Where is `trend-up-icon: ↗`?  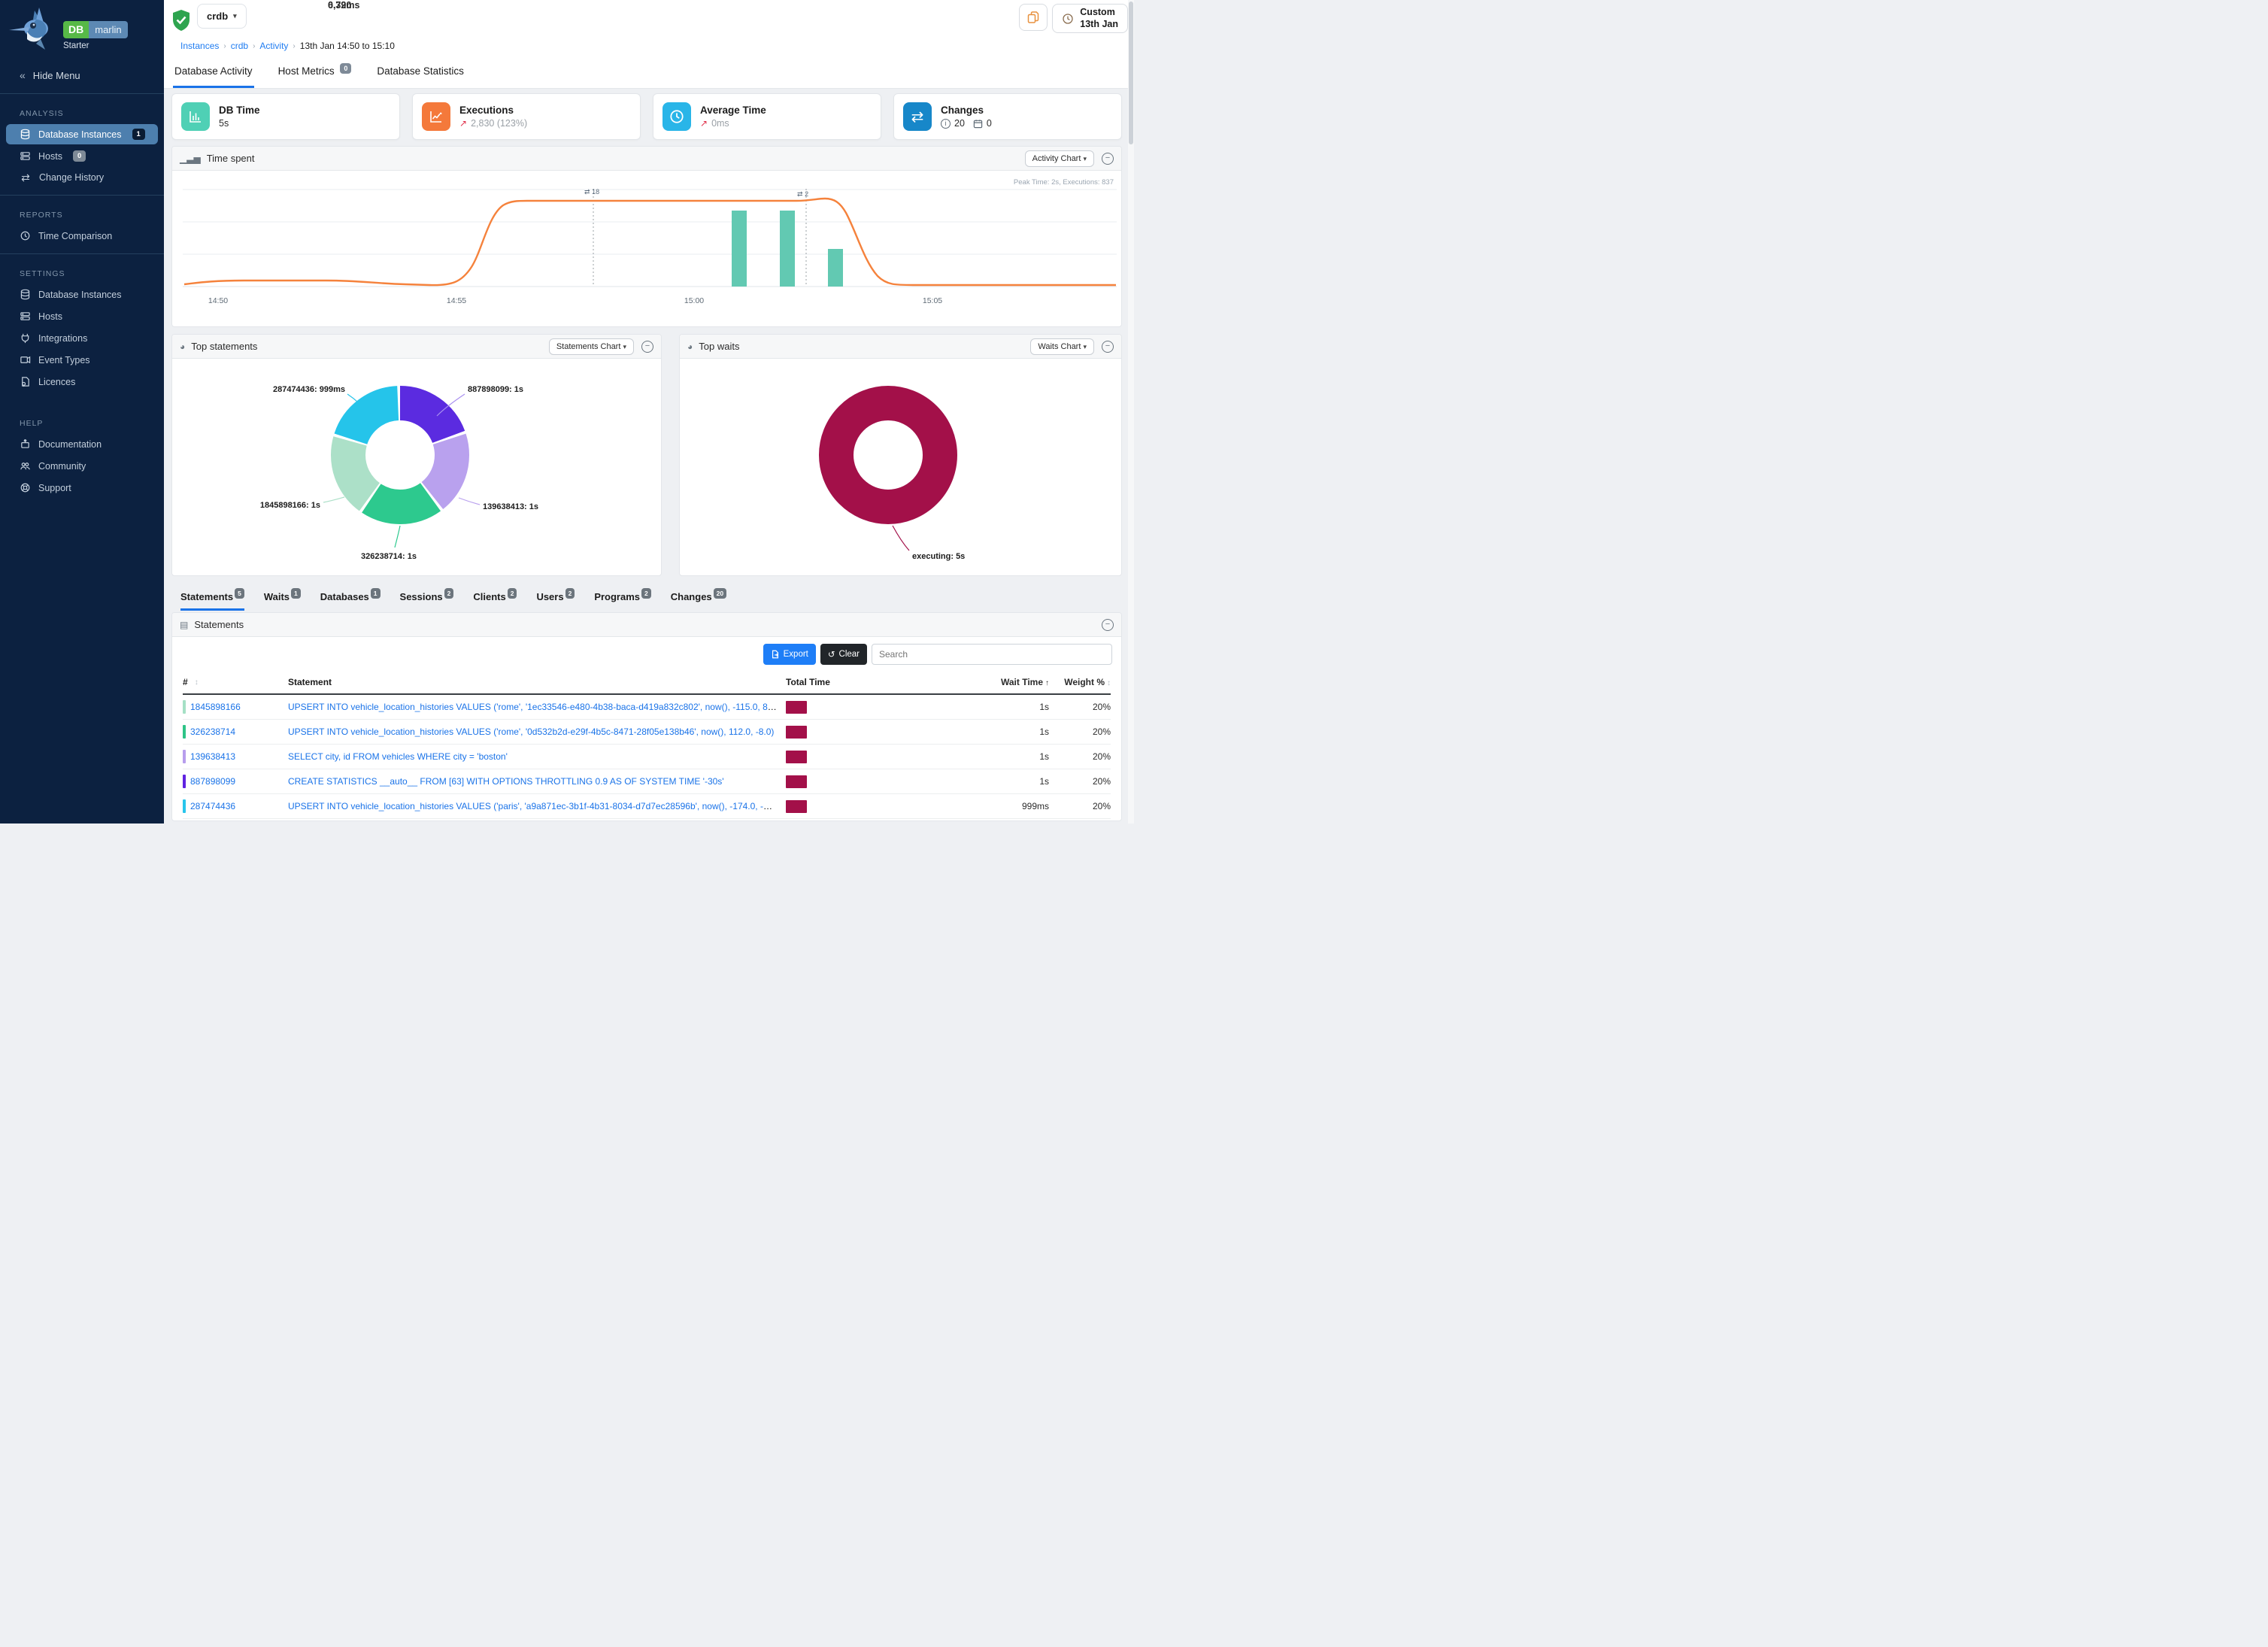
trend-up-icon: ↗ is located at coordinates (704, 123).